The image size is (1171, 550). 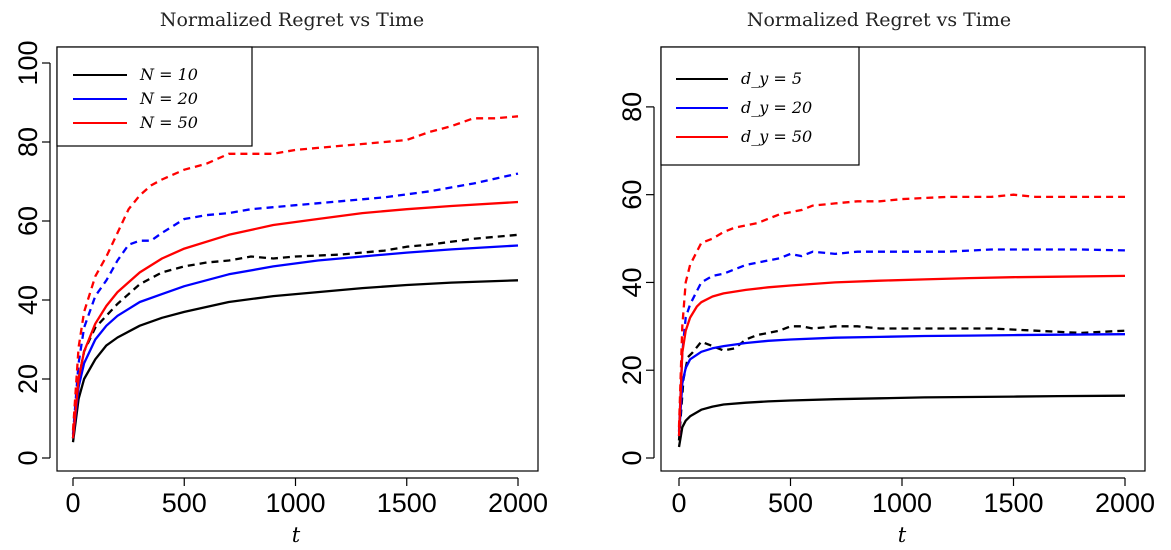 I want to click on left-series-line-0-solid, so click(x=295, y=361).